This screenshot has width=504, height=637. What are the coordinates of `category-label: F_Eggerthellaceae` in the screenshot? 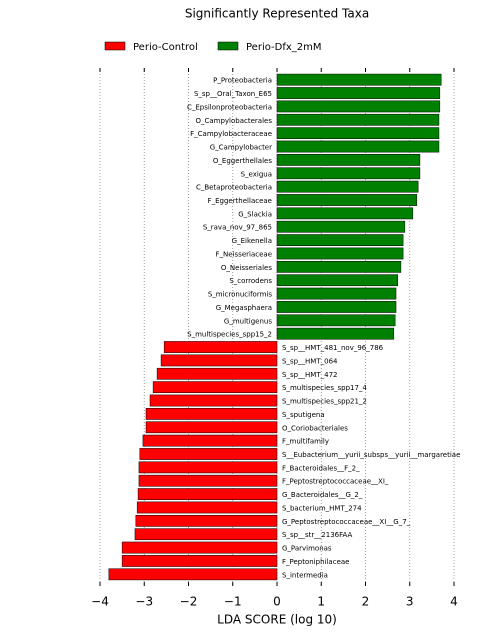 It's located at (240, 201).